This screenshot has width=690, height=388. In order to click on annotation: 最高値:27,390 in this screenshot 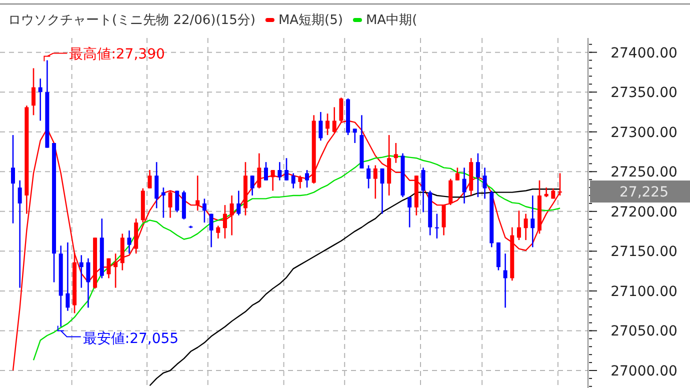, I will do `click(117, 54)`.